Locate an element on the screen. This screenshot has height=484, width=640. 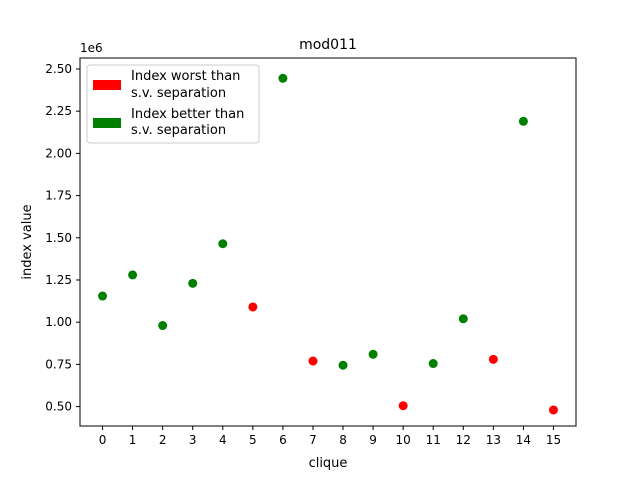
x-tick-label: 12 is located at coordinates (463, 440).